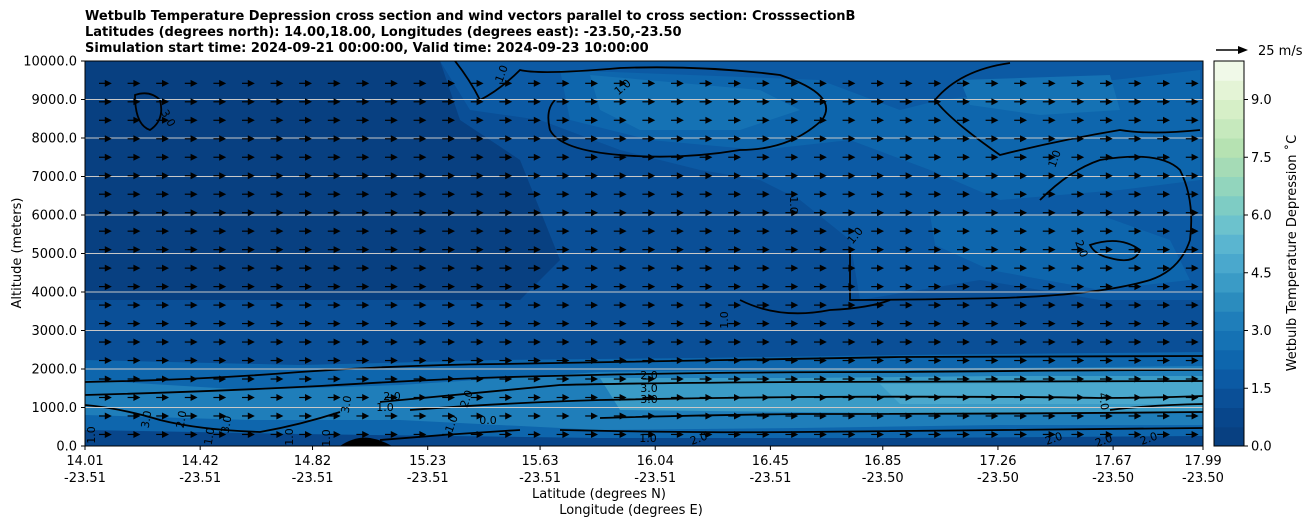 The width and height of the screenshot is (1312, 526). What do you see at coordinates (649, 399) in the screenshot?
I see `contour-label: 3.0` at bounding box center [649, 399].